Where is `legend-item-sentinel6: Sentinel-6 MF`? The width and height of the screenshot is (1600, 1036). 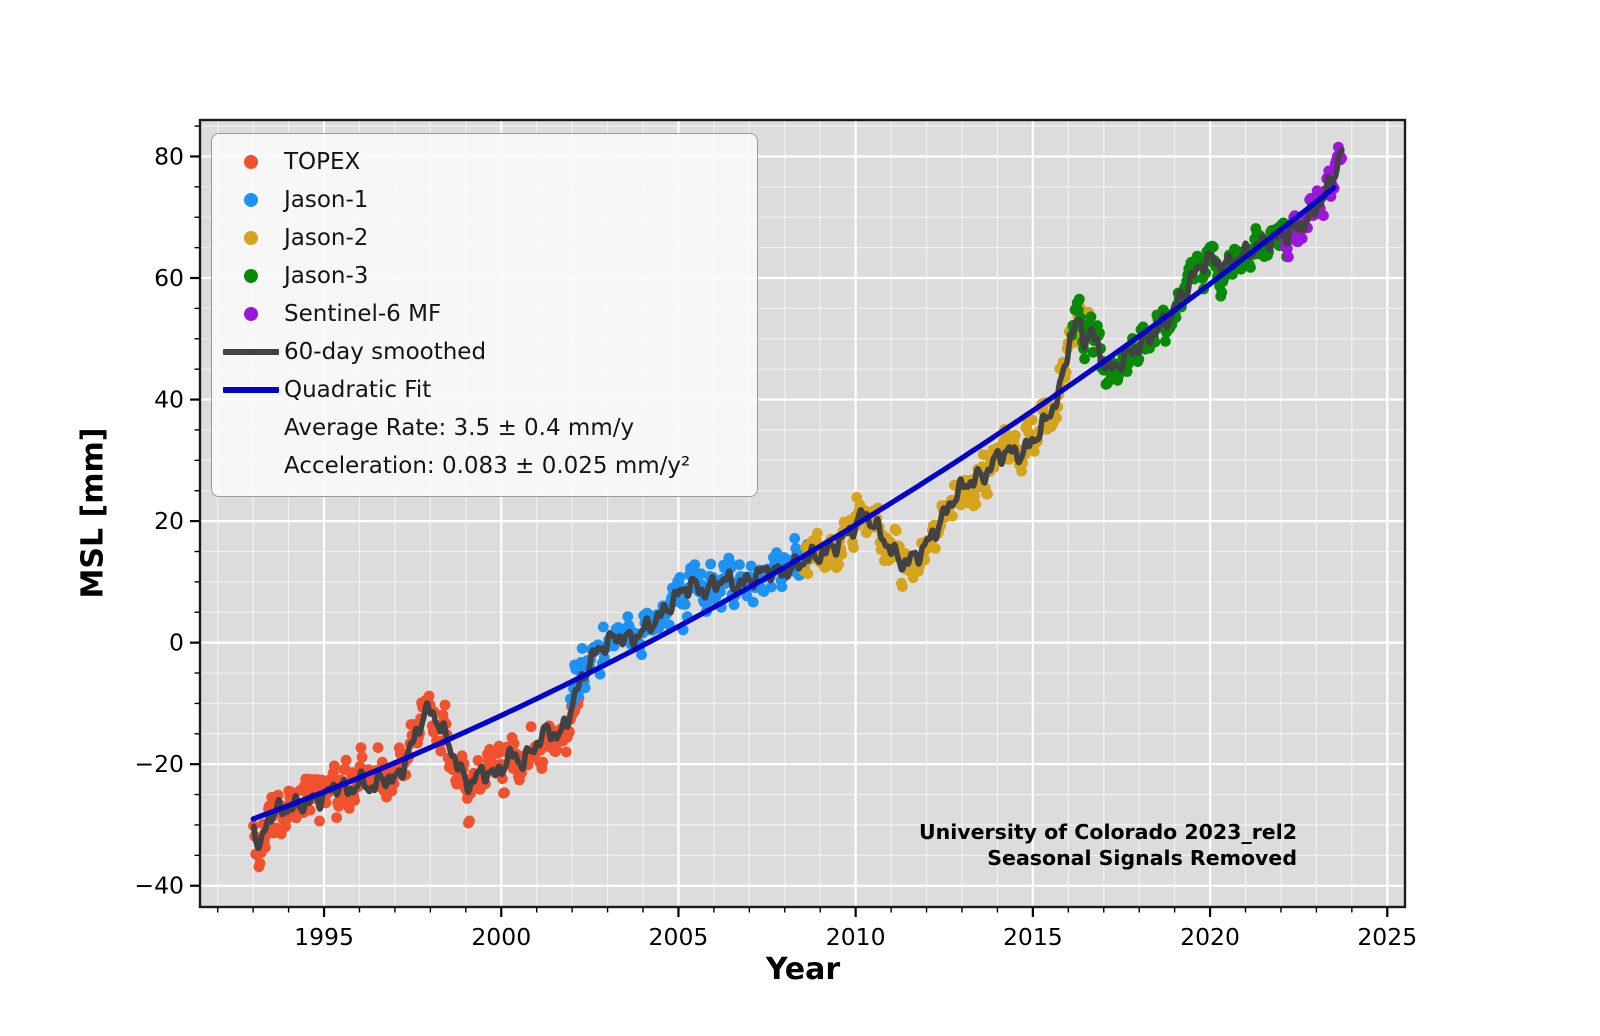
legend-item-sentinel6: Sentinel-6 MF is located at coordinates (484, 314).